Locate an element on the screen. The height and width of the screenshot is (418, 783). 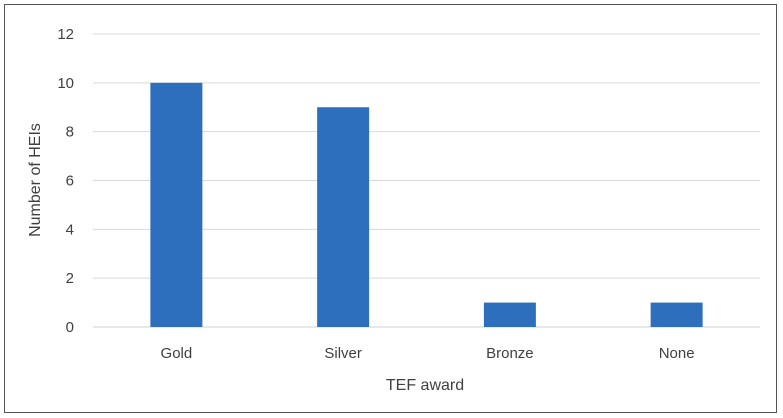
x-tick-label: Bronze is located at coordinates (510, 353).